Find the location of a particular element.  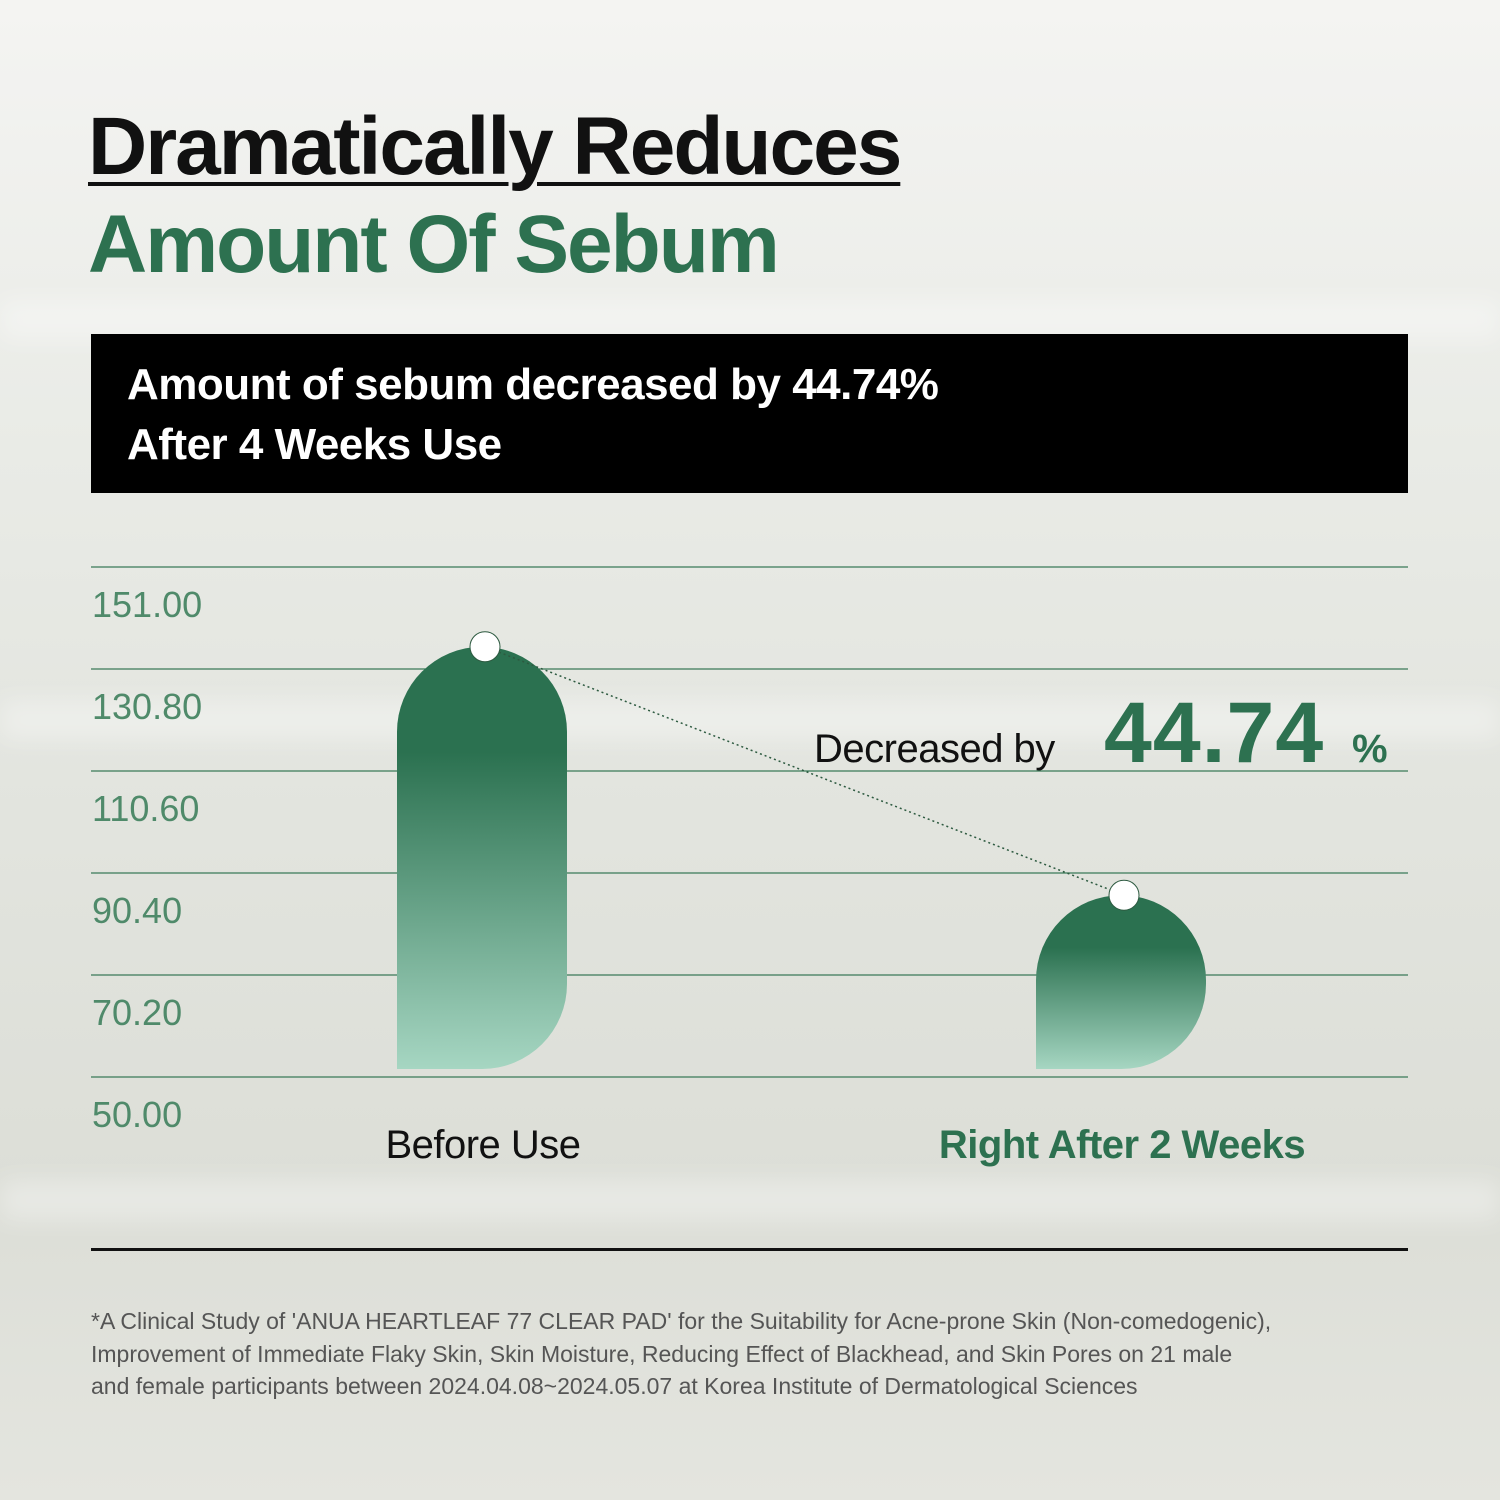

divider is located at coordinates (749, 1249).